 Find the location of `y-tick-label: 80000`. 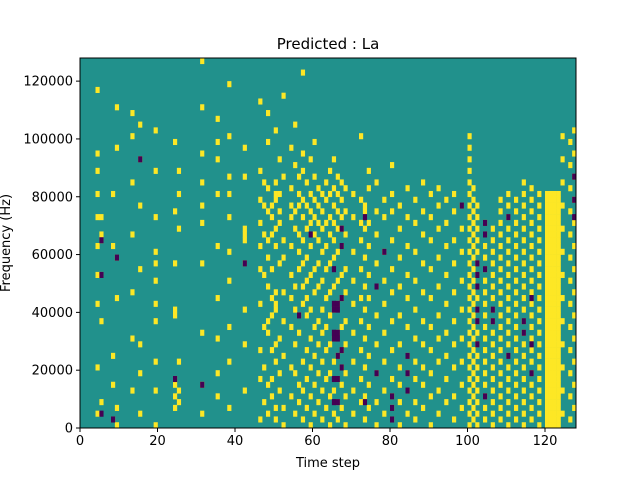

y-tick-label: 80000 is located at coordinates (52, 197).